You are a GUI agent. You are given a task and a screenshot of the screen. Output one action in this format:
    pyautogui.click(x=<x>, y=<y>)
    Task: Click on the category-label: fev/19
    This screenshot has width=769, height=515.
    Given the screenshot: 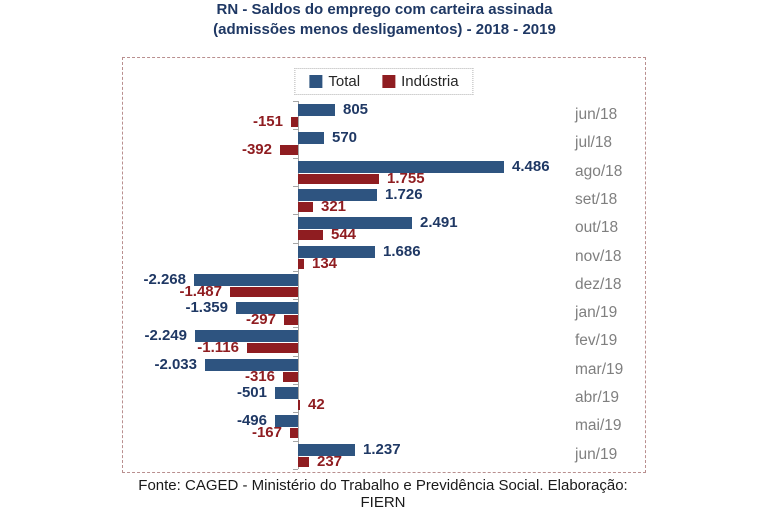 What is the action you would take?
    pyautogui.click(x=596, y=341)
    